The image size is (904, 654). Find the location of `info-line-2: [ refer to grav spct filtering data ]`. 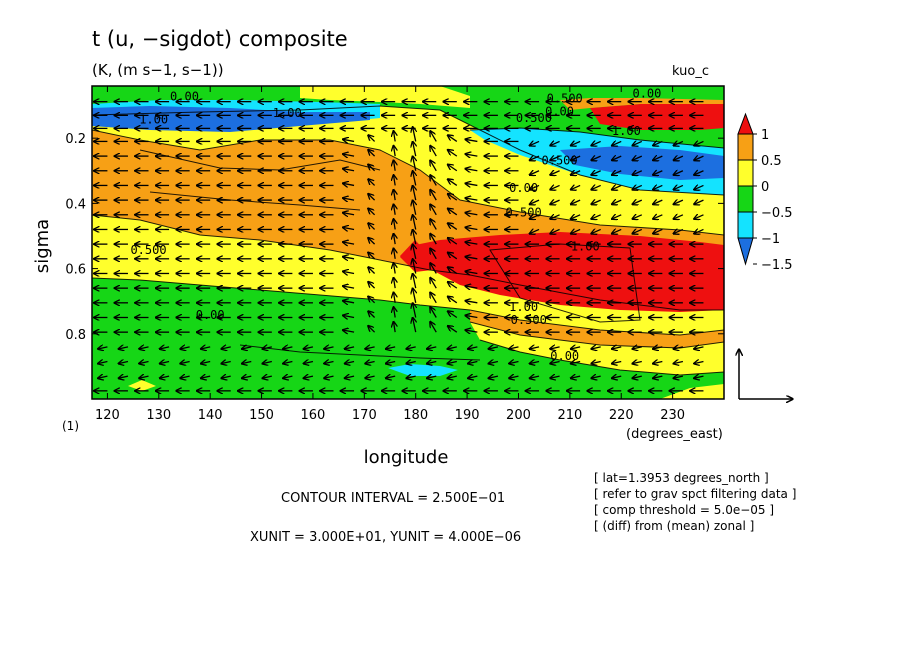

info-line-2: [ refer to grav spct filtering data ] is located at coordinates (695, 494).